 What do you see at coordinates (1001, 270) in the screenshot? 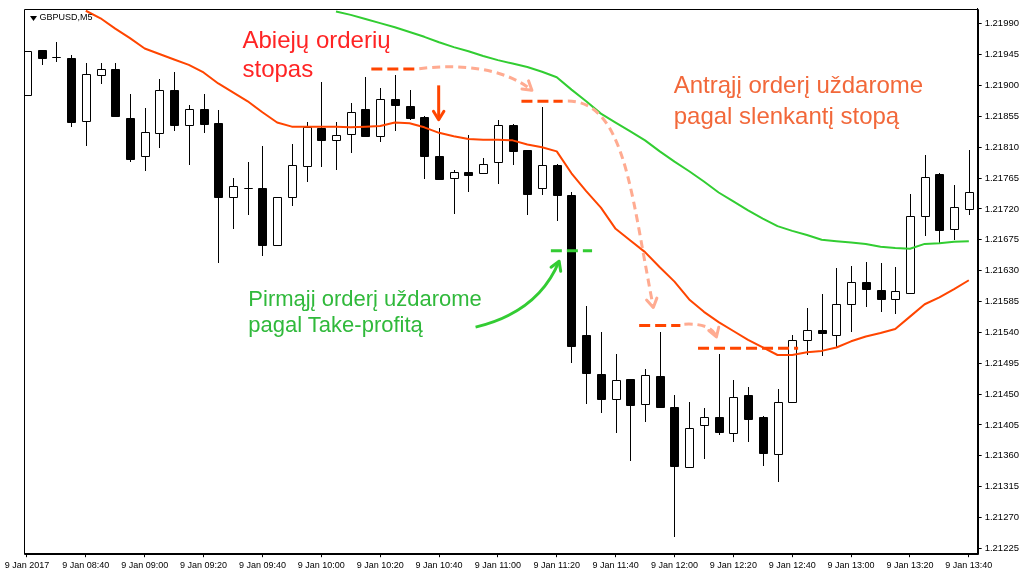
I see `y-tick-label: 1.21630` at bounding box center [1001, 270].